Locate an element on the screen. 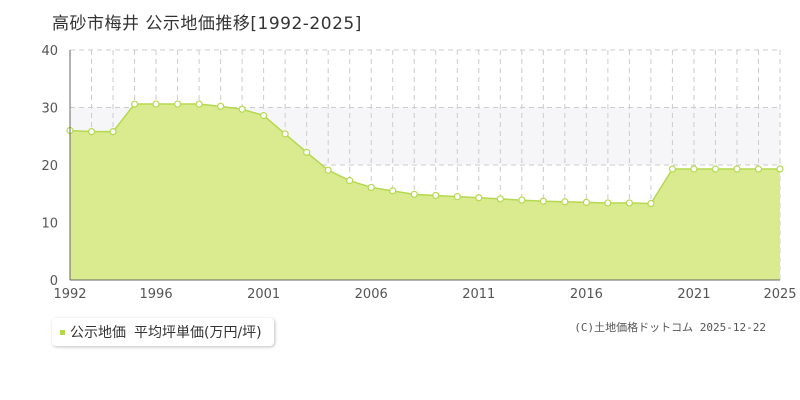  legend: 公示地価 平均坪単価(万円/坪) is located at coordinates (163, 332).